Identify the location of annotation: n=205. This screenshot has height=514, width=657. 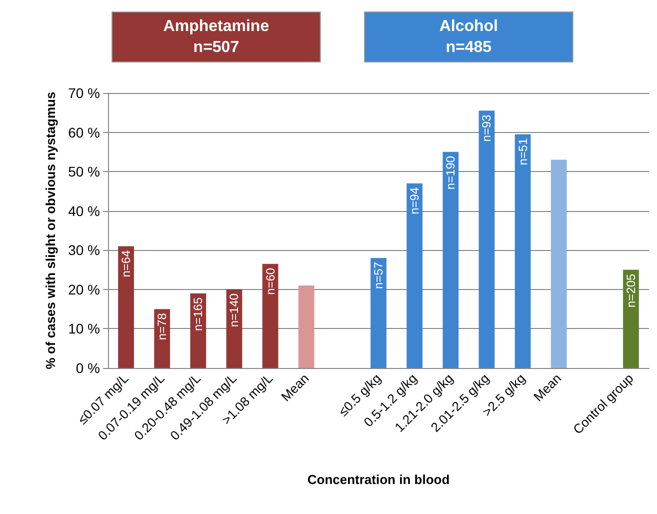
(631, 290).